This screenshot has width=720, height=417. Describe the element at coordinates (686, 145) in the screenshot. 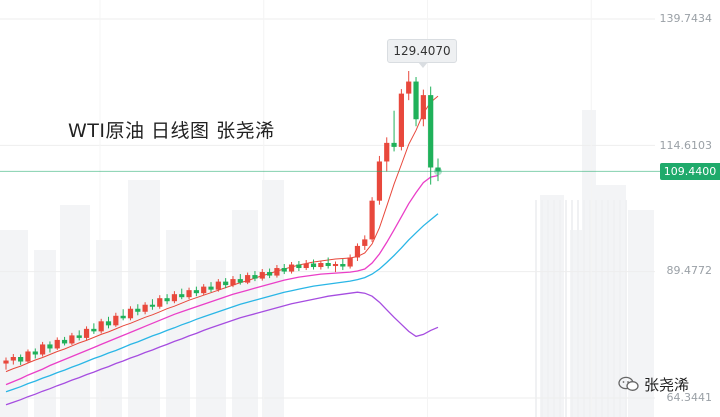

I see `y-tick-label: 114.6103` at that location.